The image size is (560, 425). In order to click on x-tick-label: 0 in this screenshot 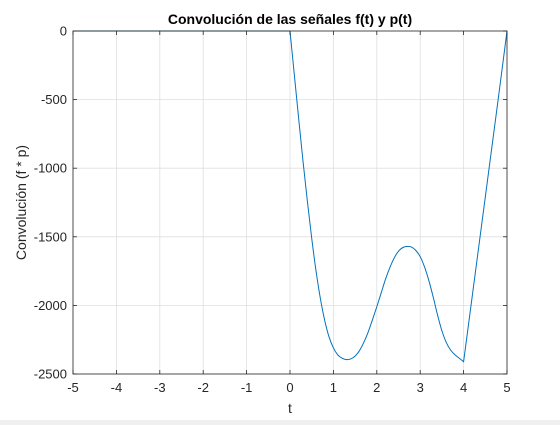, I will do `click(289, 387)`.